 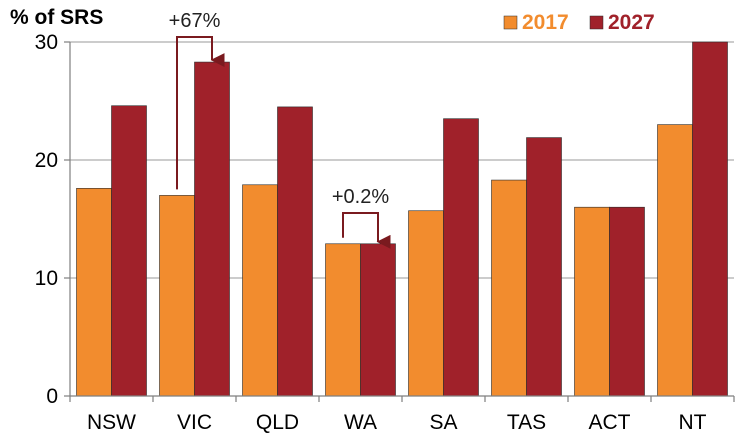 I want to click on bar-vic-2017, so click(x=177, y=296).